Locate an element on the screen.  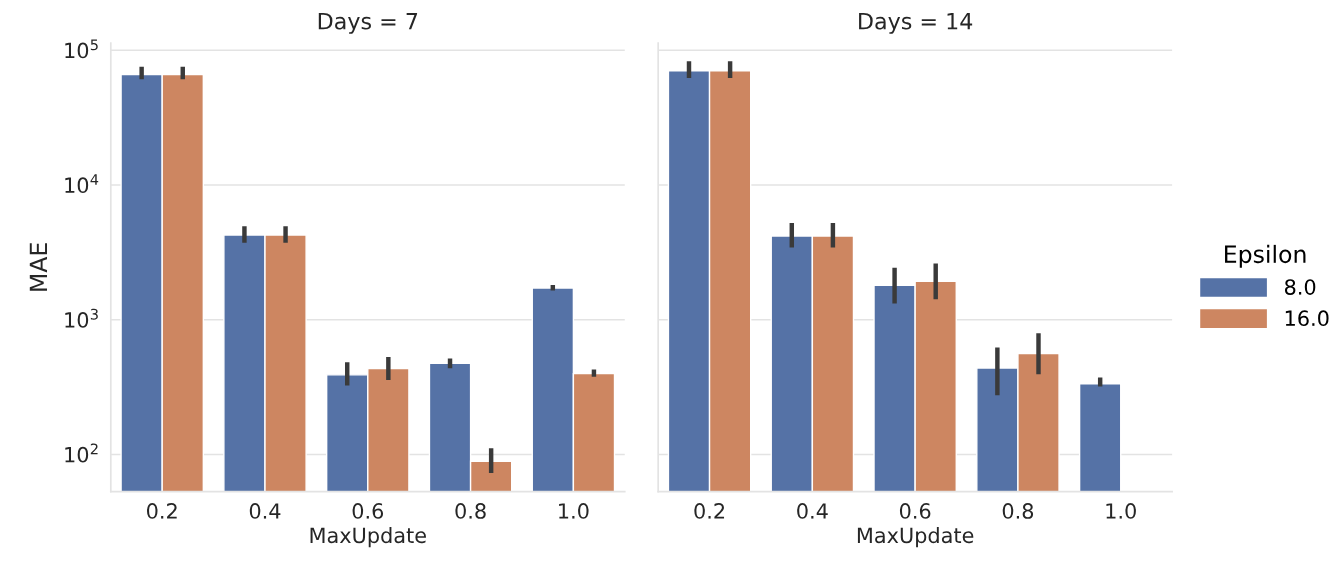
y-tick-label: 10$^{3}$ is located at coordinates (81, 318).